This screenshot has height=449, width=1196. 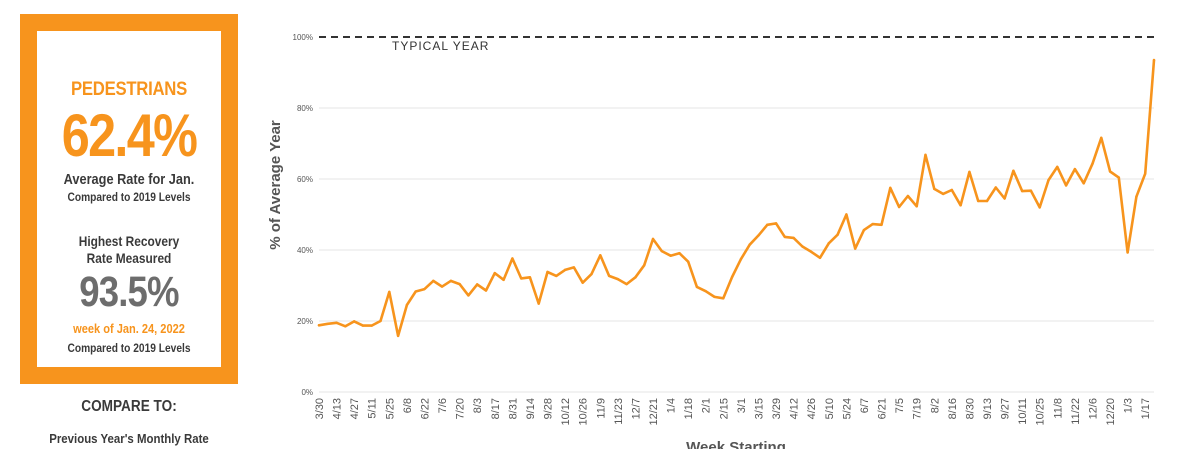 What do you see at coordinates (338, 408) in the screenshot?
I see `x-tick-label: 4/13` at bounding box center [338, 408].